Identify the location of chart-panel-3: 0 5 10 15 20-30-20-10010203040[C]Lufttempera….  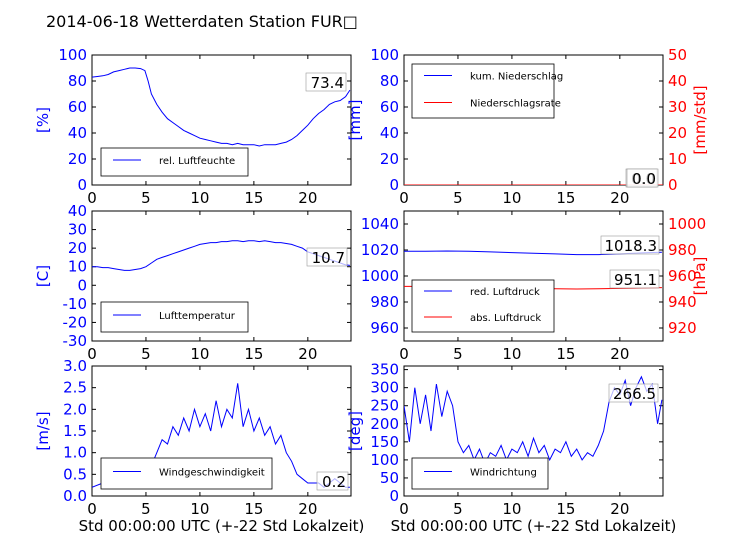
(193, 282).